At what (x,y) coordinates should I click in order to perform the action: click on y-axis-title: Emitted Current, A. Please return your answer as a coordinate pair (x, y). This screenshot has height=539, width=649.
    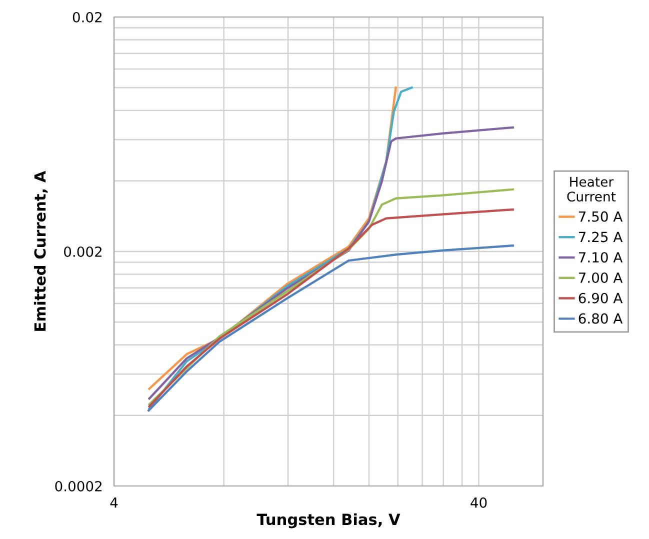
    Looking at the image, I should click on (41, 250).